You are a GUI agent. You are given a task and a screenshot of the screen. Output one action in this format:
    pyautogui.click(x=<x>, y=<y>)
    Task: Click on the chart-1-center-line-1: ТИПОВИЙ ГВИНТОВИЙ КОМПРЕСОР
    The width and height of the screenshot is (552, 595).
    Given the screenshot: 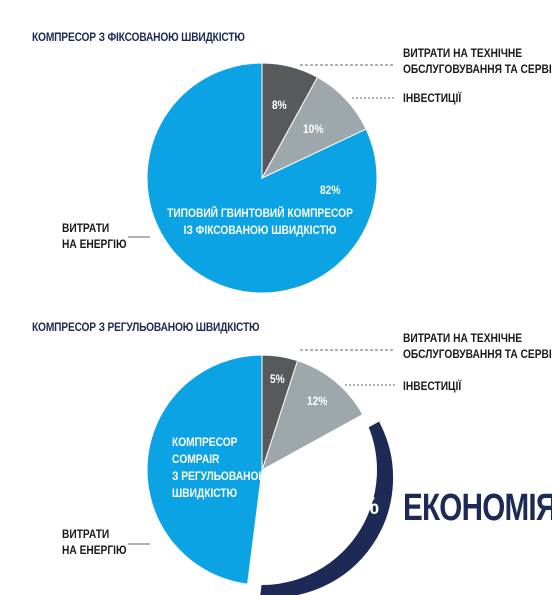 What is the action you would take?
    pyautogui.click(x=260, y=213)
    